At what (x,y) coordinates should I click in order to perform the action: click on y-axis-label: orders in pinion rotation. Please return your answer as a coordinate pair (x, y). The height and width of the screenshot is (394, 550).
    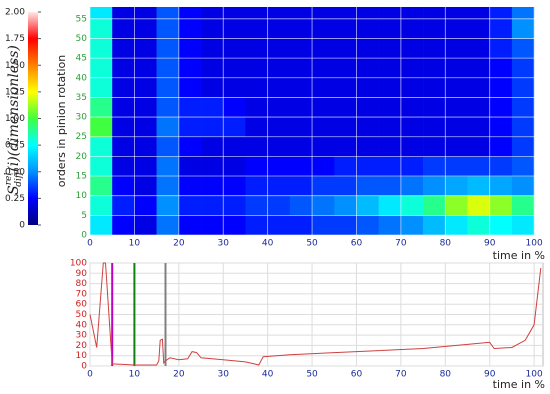
    Looking at the image, I should click on (61, 121).